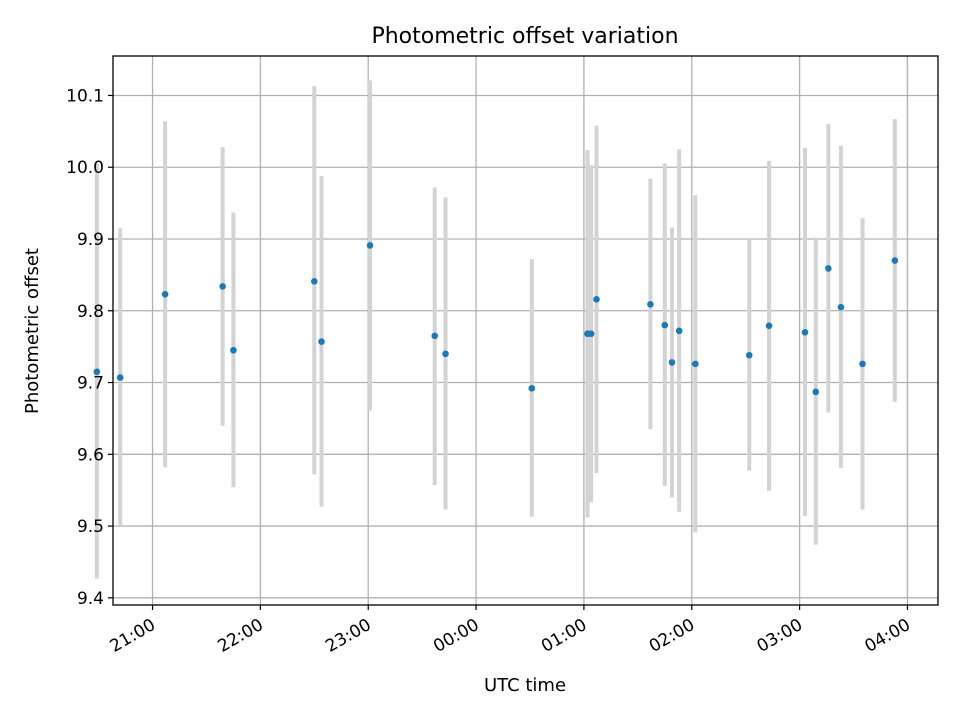  Describe the element at coordinates (90, 240) in the screenshot. I see `y-tick-label: 9.9` at that location.